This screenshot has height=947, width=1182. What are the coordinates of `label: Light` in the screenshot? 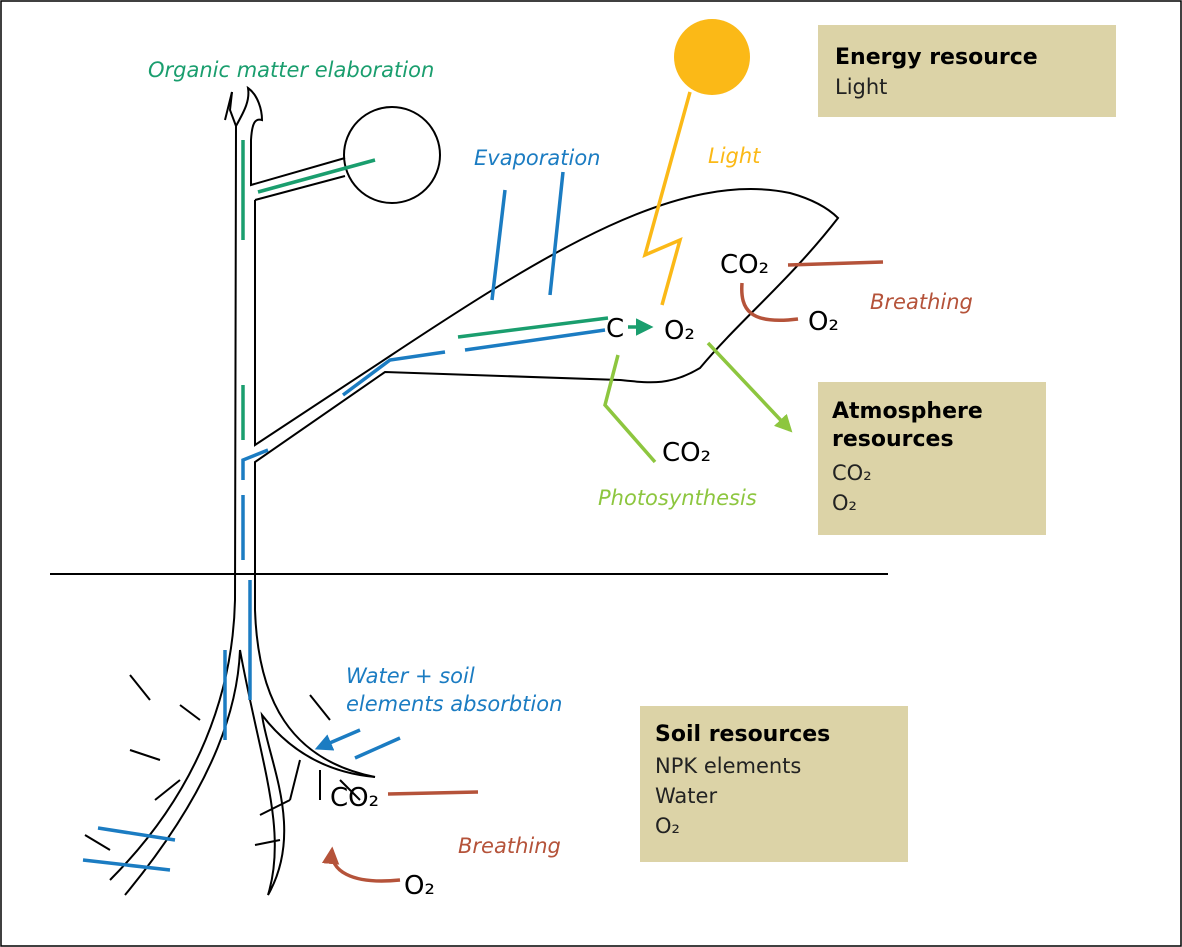 It's located at (734, 156).